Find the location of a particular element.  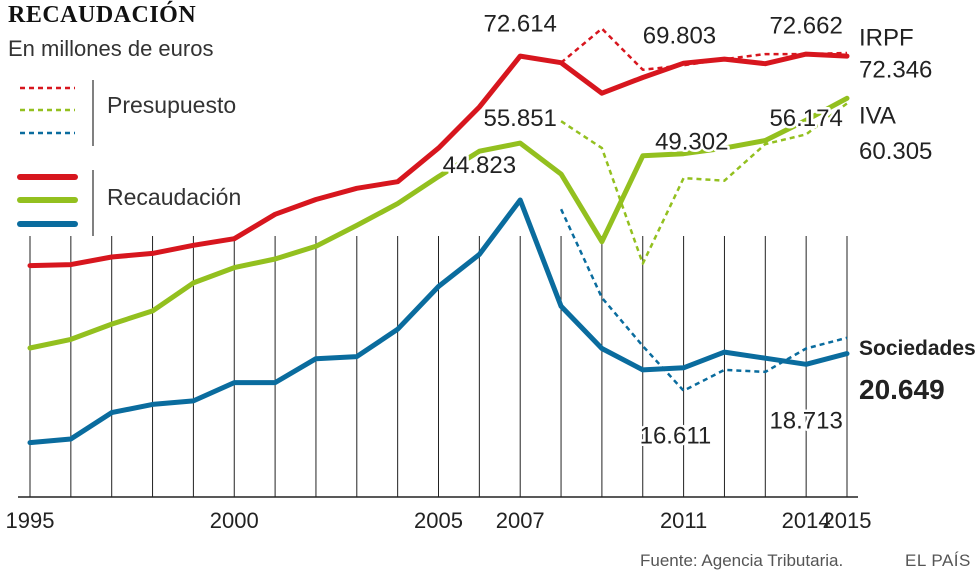

x-tick-label-2014: 2014 is located at coordinates (806, 520).